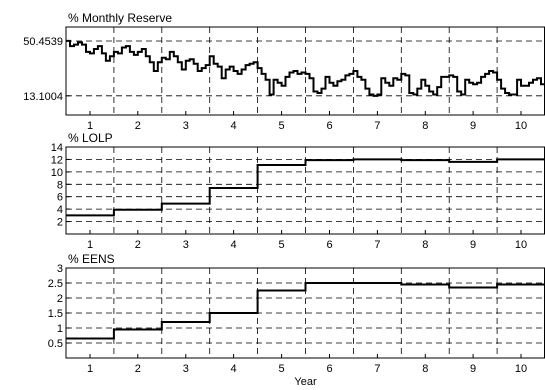 The height and width of the screenshot is (390, 545). Describe the element at coordinates (91, 259) in the screenshot. I see `chart-title: % EENS` at that location.